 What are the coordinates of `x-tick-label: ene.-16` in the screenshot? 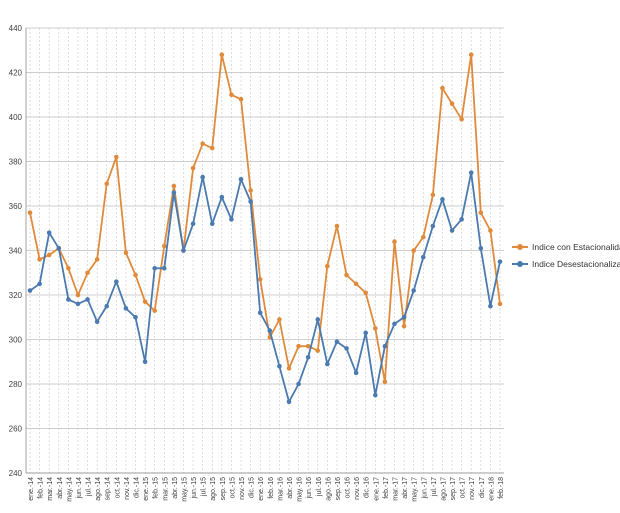 It's located at (261, 489).